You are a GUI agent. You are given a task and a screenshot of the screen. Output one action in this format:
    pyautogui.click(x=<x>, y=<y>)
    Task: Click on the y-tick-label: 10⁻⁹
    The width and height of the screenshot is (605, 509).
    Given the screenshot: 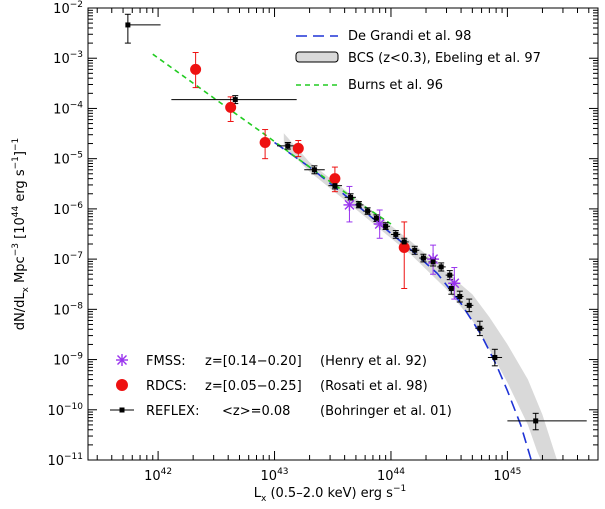 What is the action you would take?
    pyautogui.click(x=68, y=360)
    